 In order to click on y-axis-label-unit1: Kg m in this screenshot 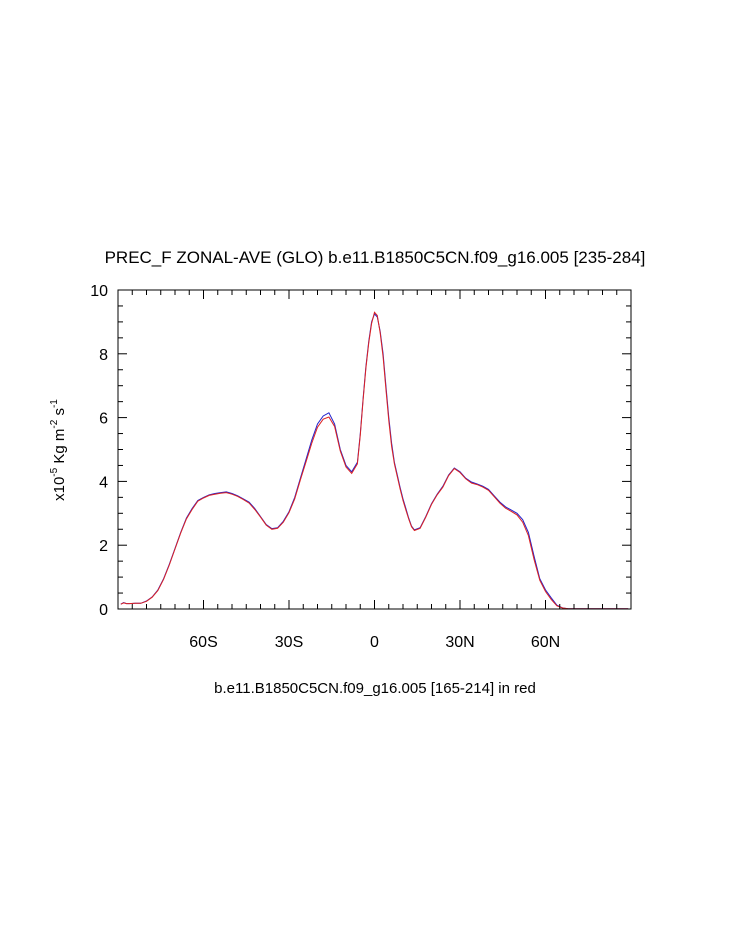, I will do `click(59, 448)`.